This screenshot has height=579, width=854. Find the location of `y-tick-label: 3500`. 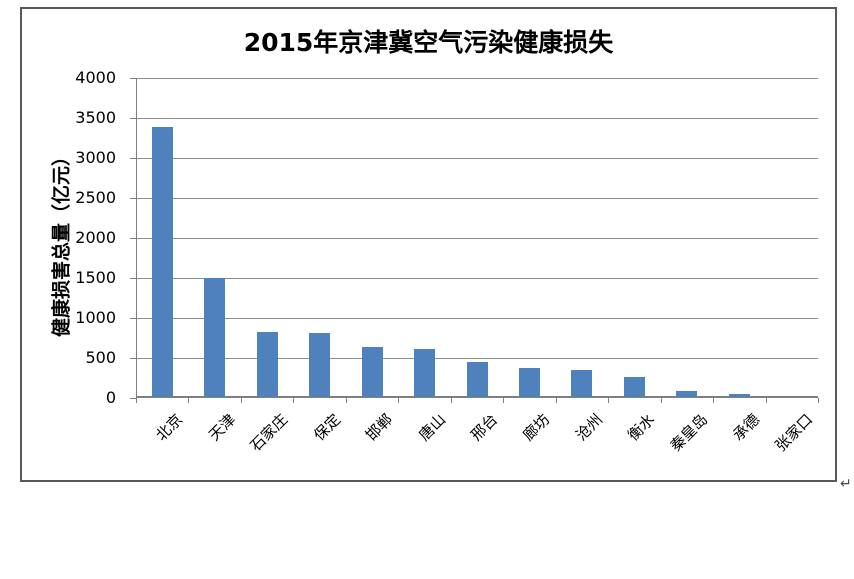

y-tick-label: 3500 is located at coordinates (95, 117).